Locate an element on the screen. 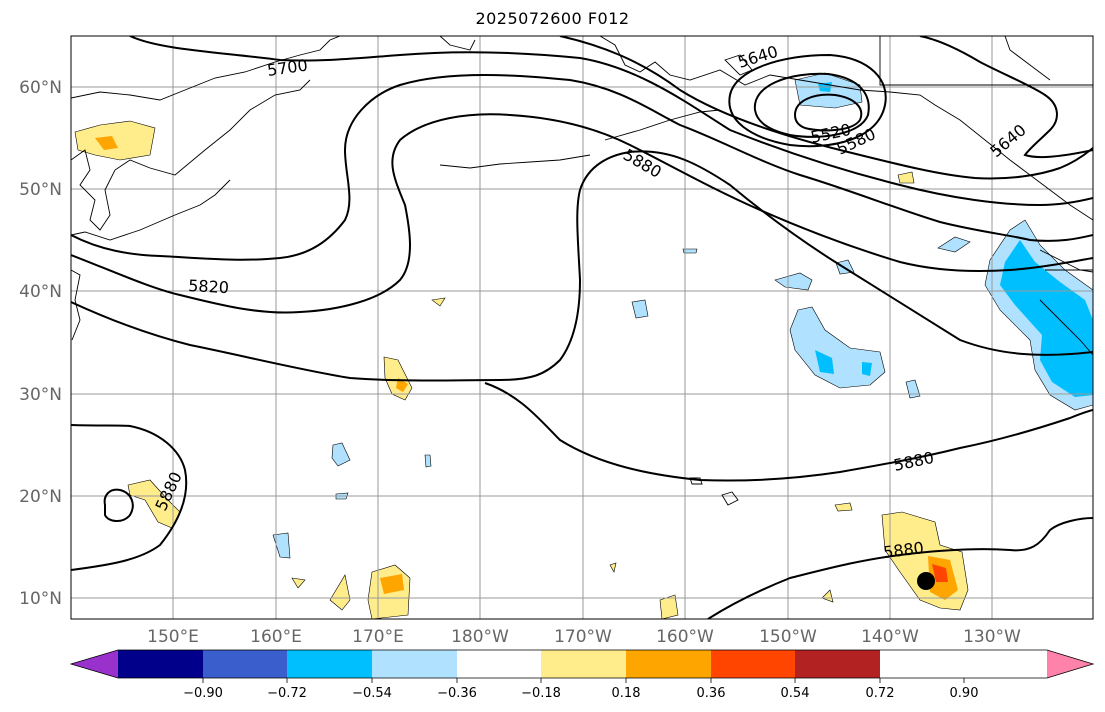  lon-label: 130°W is located at coordinates (992, 637).